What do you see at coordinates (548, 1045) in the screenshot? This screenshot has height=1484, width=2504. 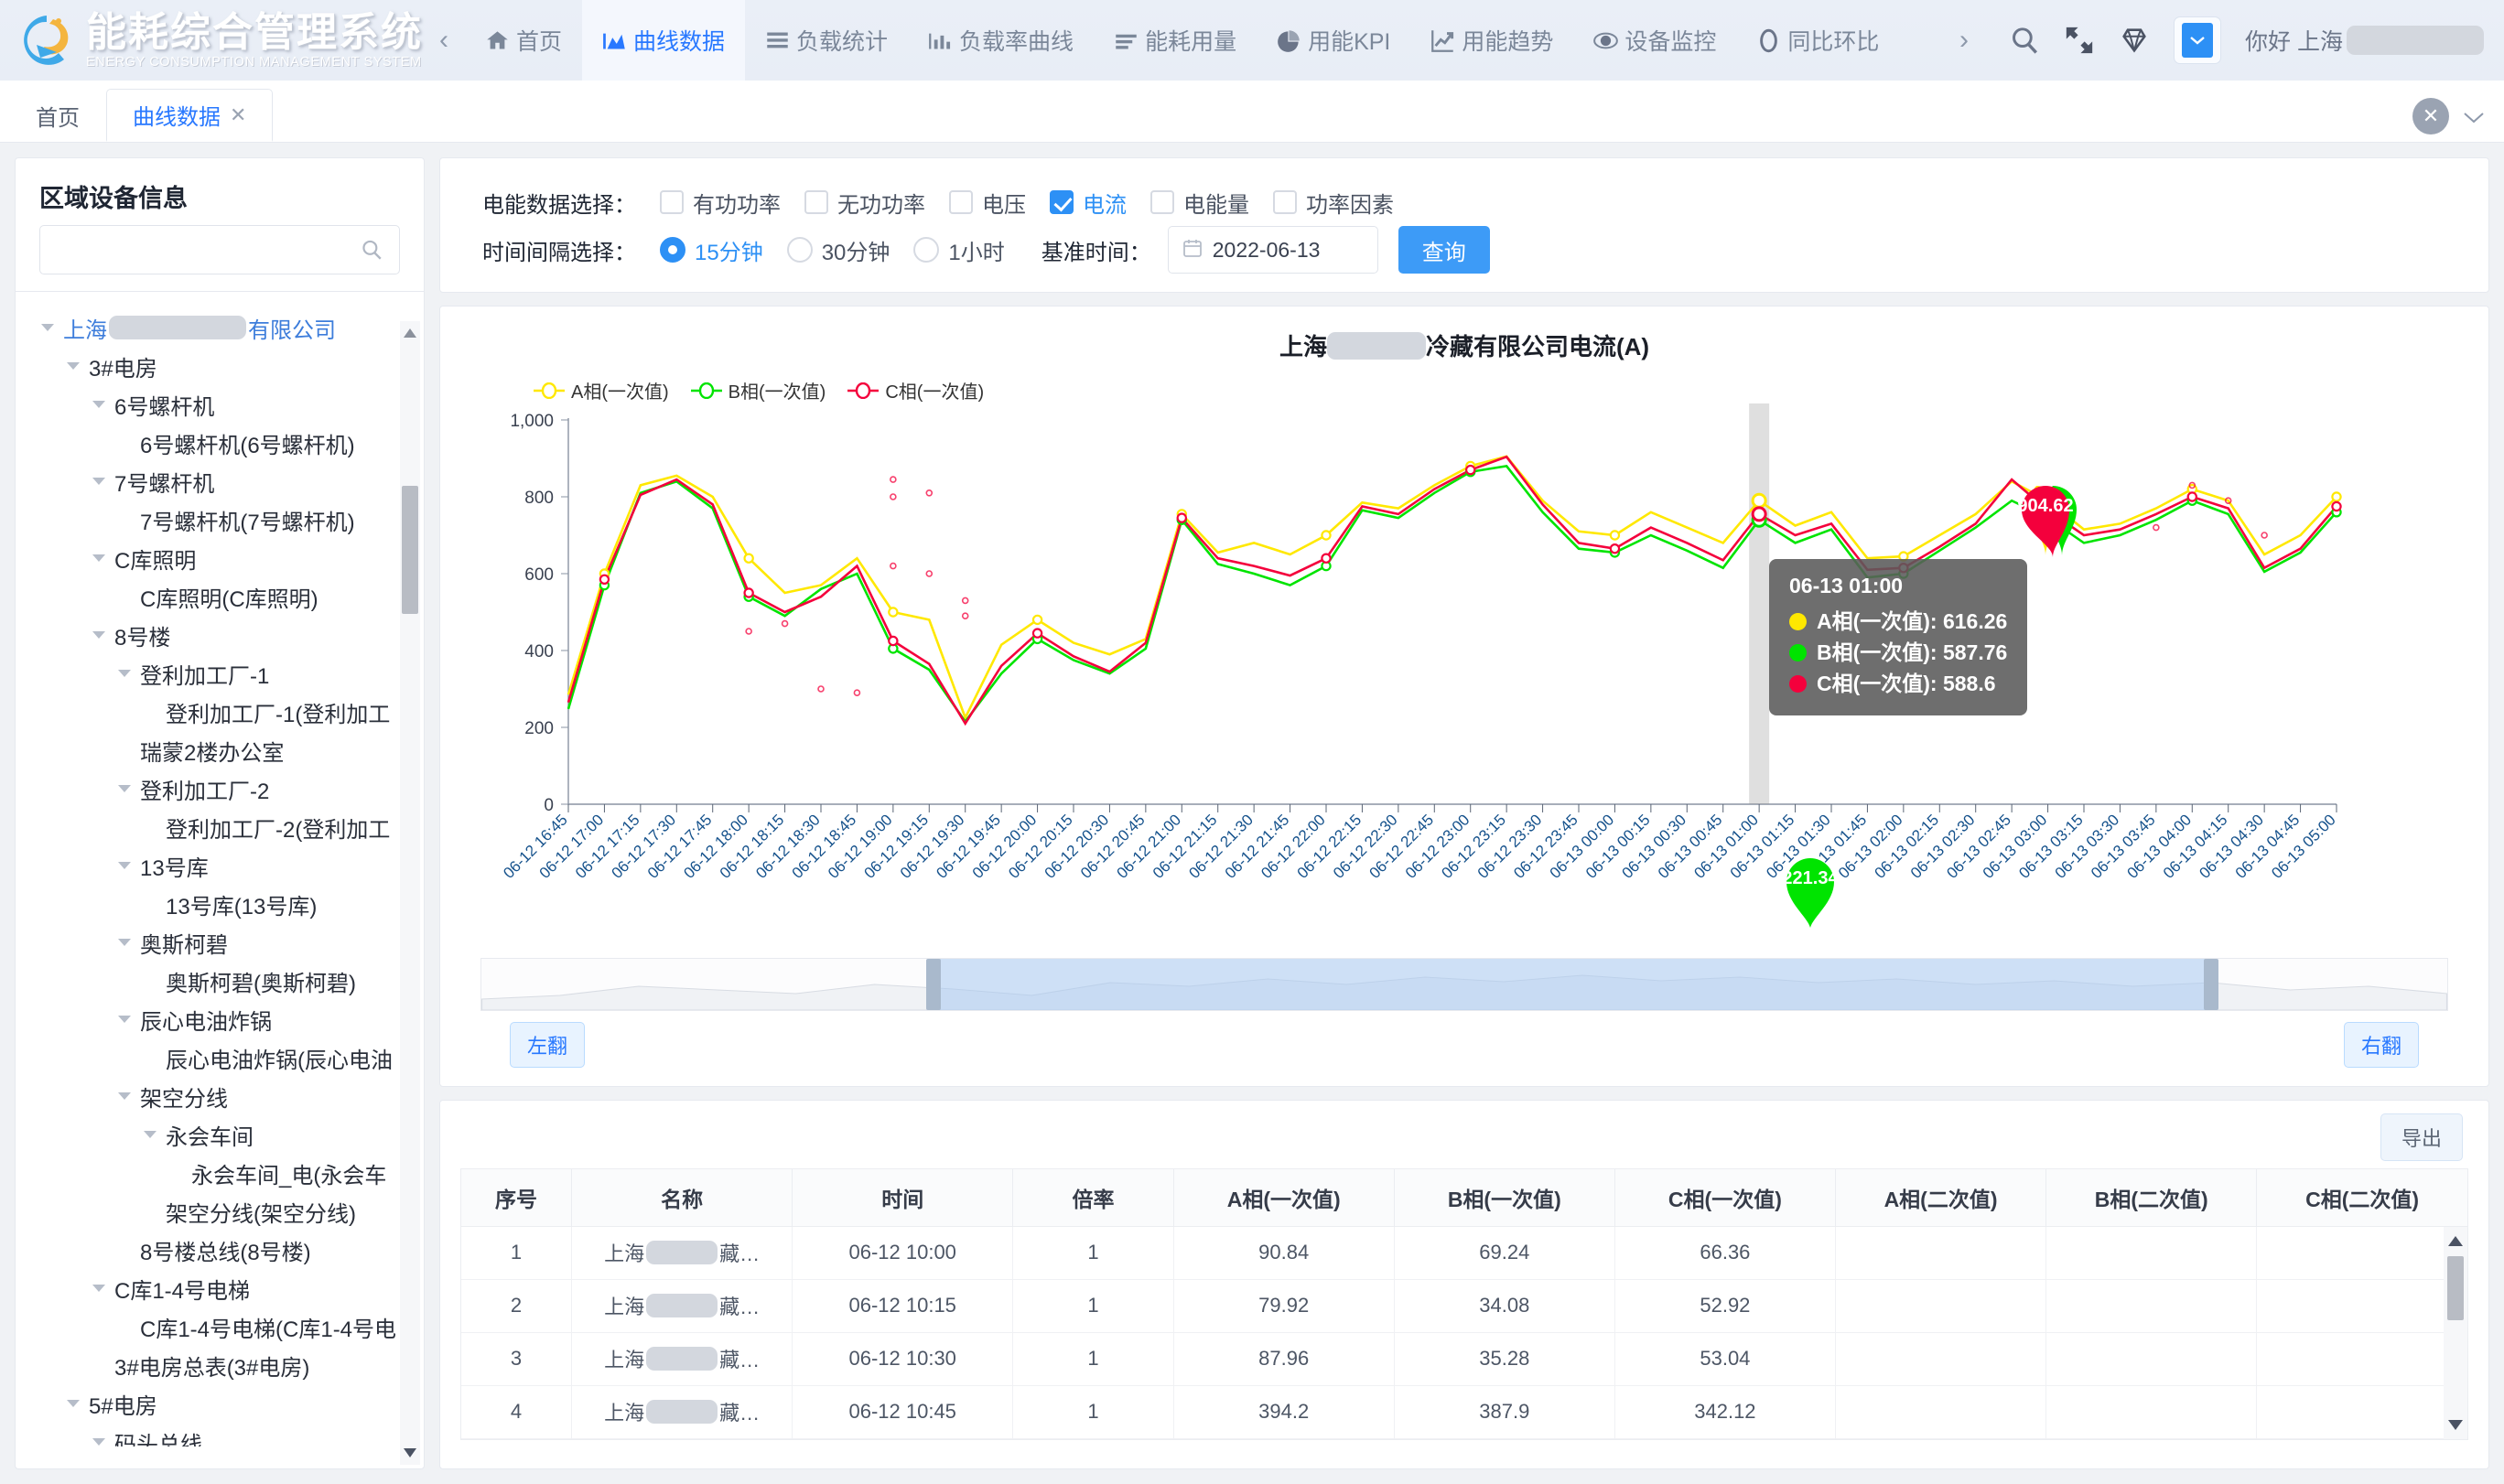 I see `page-left-button: 左翻` at bounding box center [548, 1045].